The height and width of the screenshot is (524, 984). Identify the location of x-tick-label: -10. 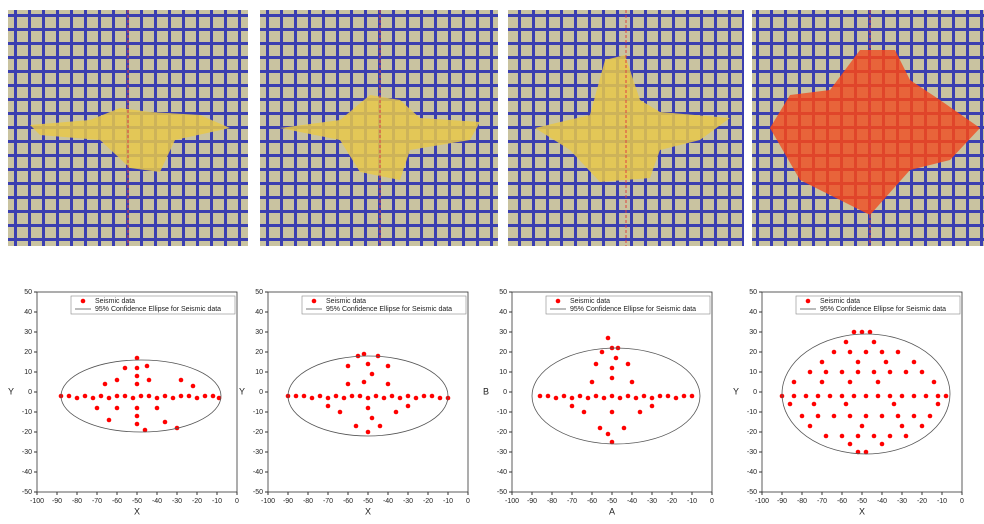
(217, 501).